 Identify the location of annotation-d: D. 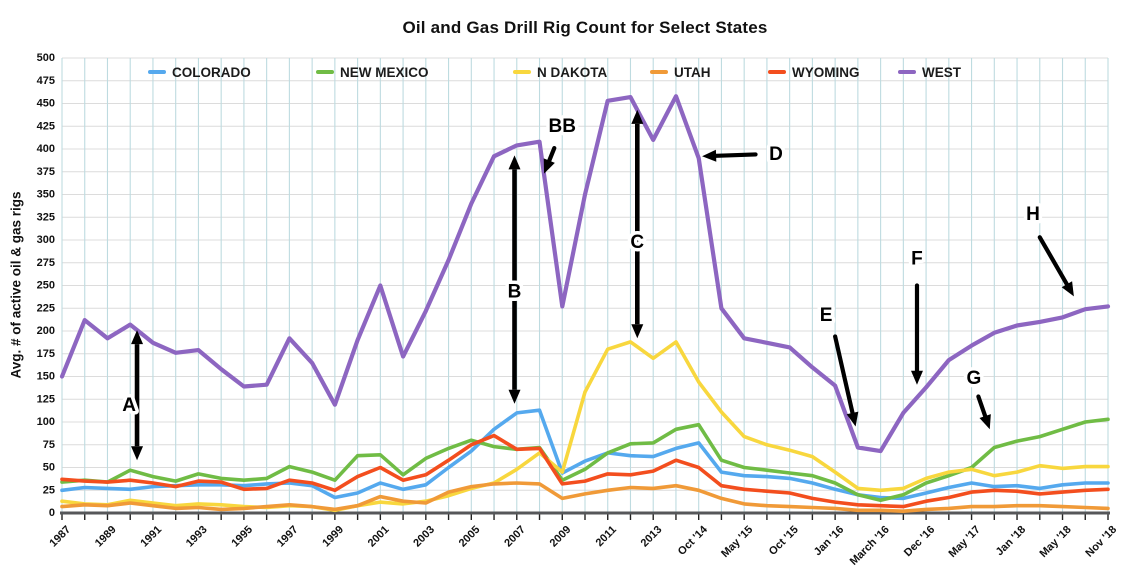
(744, 154).